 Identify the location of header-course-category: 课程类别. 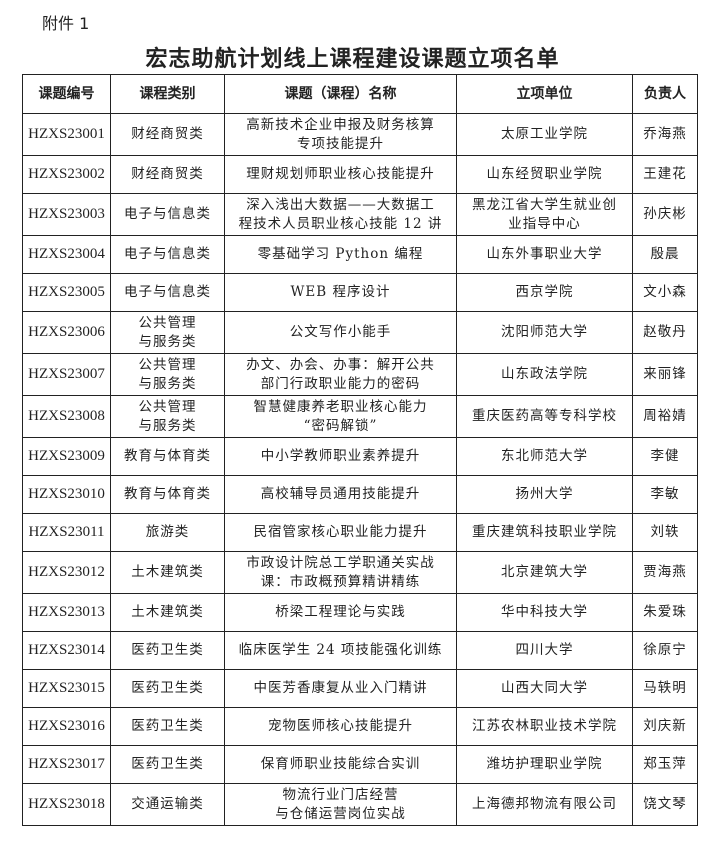
(167, 94).